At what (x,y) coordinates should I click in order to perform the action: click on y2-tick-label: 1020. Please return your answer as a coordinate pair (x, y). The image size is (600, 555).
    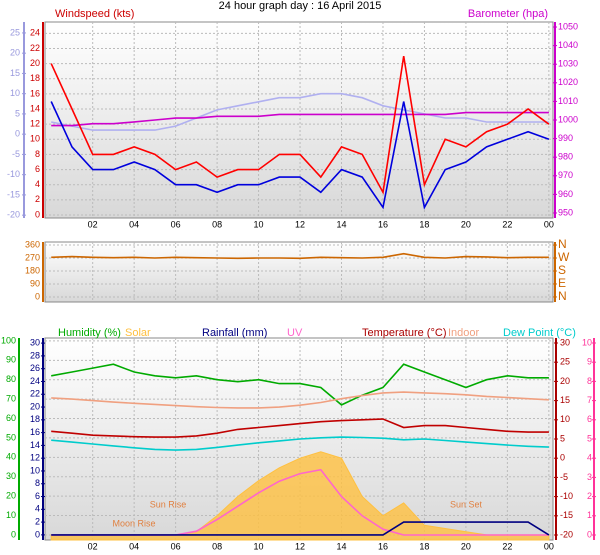
    Looking at the image, I should click on (568, 82).